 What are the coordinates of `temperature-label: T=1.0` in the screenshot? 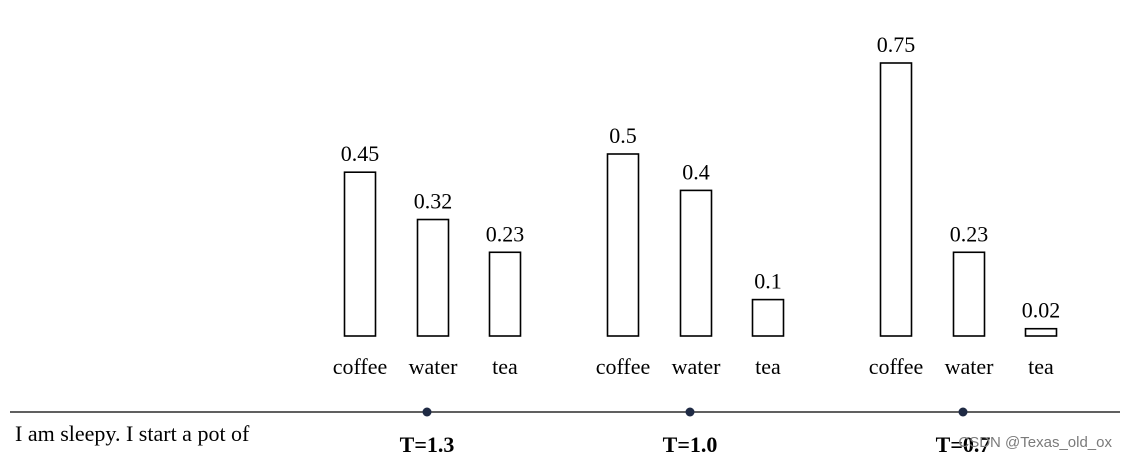 It's located at (690, 444).